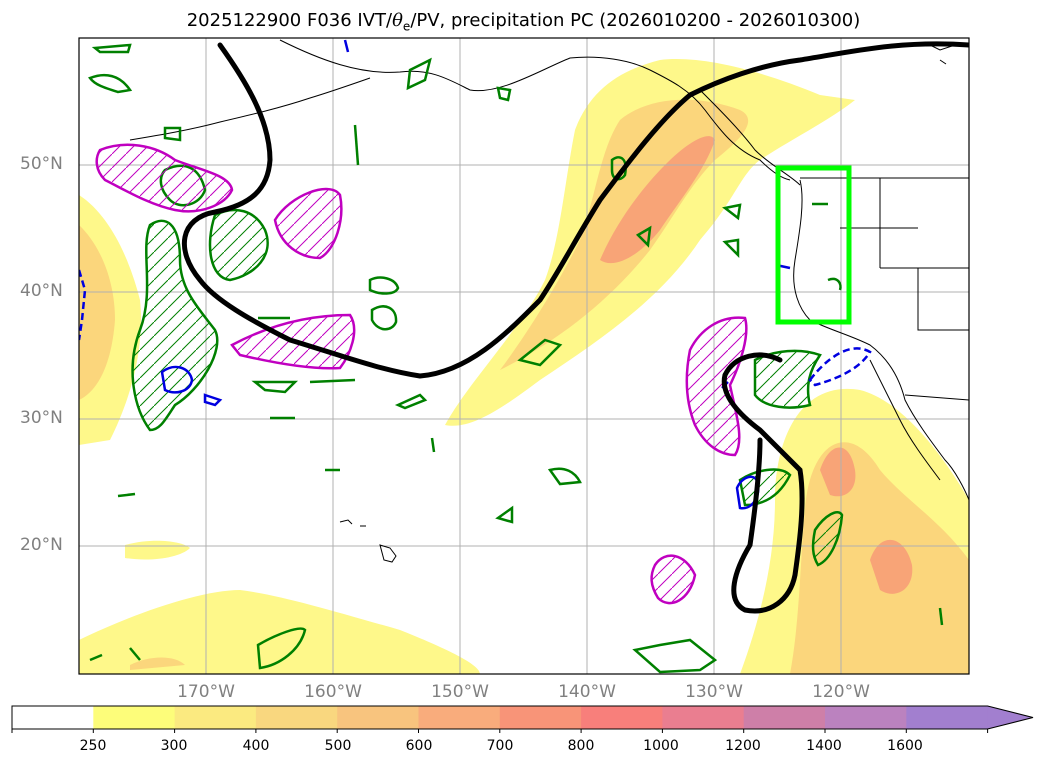  What do you see at coordinates (175, 325) in the screenshot?
I see `precip-large-west` at bounding box center [175, 325].